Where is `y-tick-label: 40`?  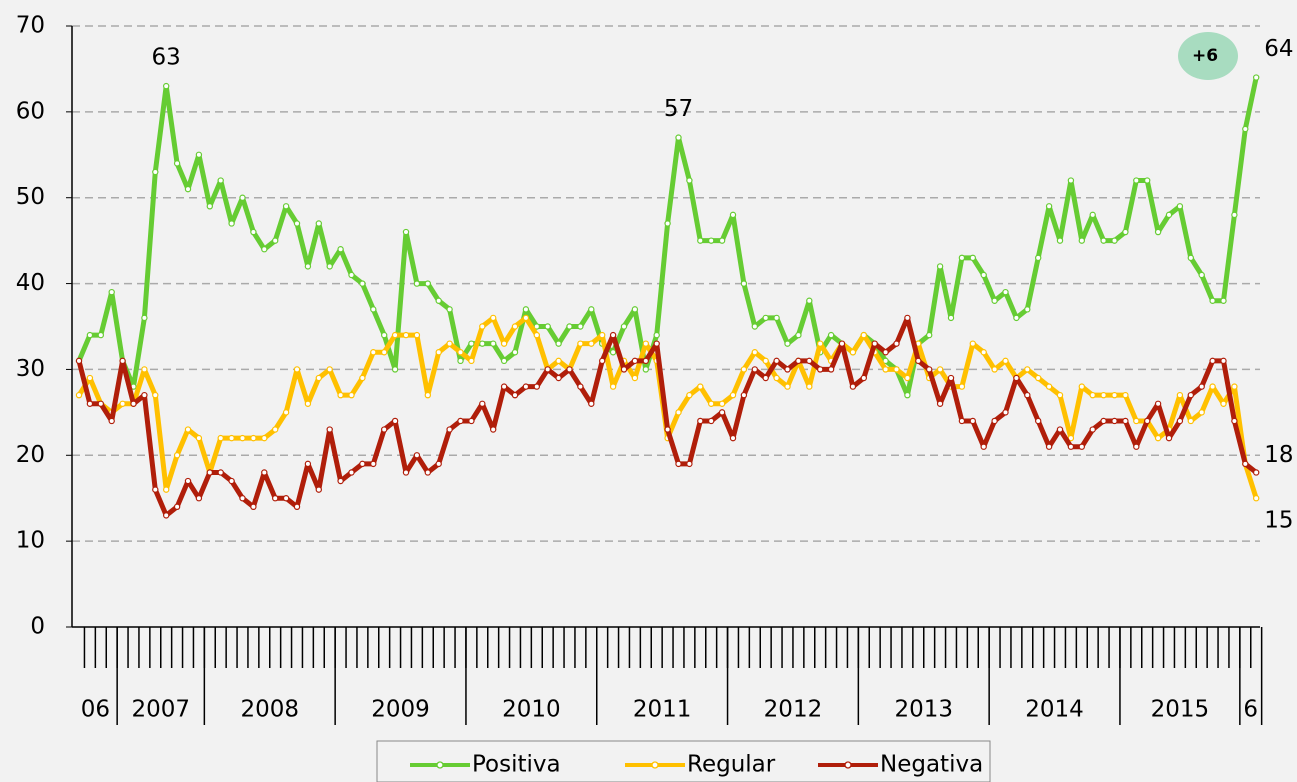
y-tick-label: 40 is located at coordinates (30, 283).